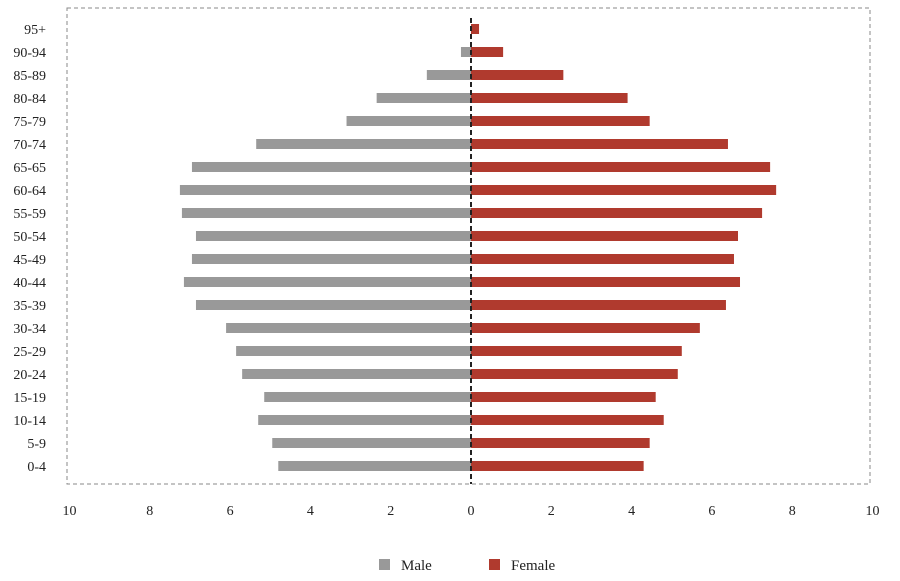 The image size is (900, 581). What do you see at coordinates (533, 566) in the screenshot?
I see `legend-label-female: Female` at bounding box center [533, 566].